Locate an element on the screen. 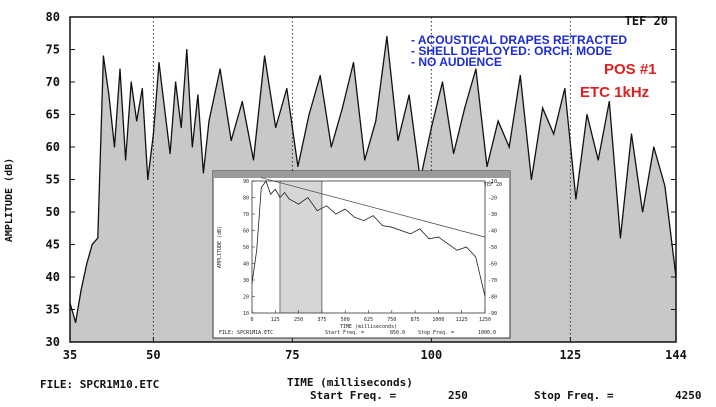 Image resolution: width=716 pixels, height=407 pixels. inset-brand-label: TEF 20 is located at coordinates (493, 185).